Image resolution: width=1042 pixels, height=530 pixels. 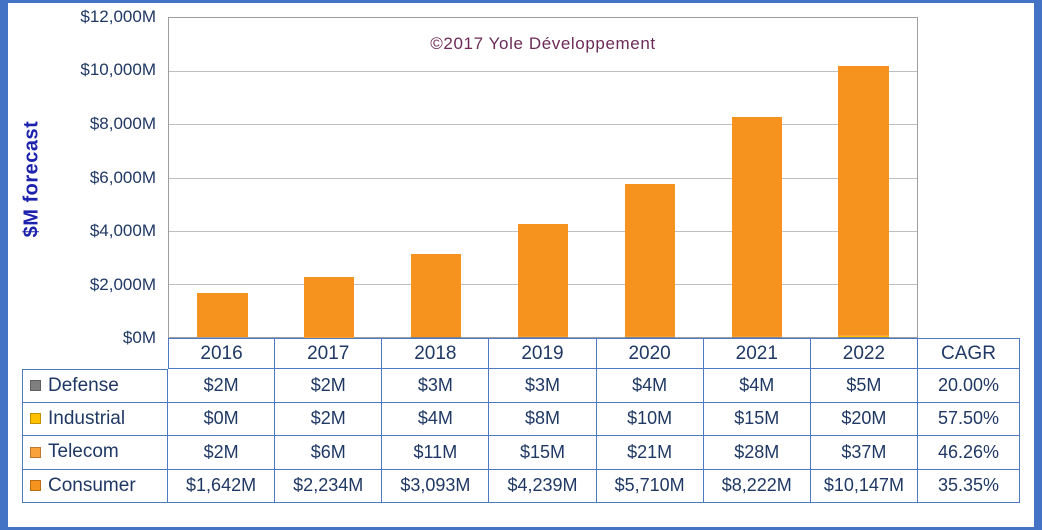 What do you see at coordinates (968, 486) in the screenshot?
I see `cagr-cell: 35.35%` at bounding box center [968, 486].